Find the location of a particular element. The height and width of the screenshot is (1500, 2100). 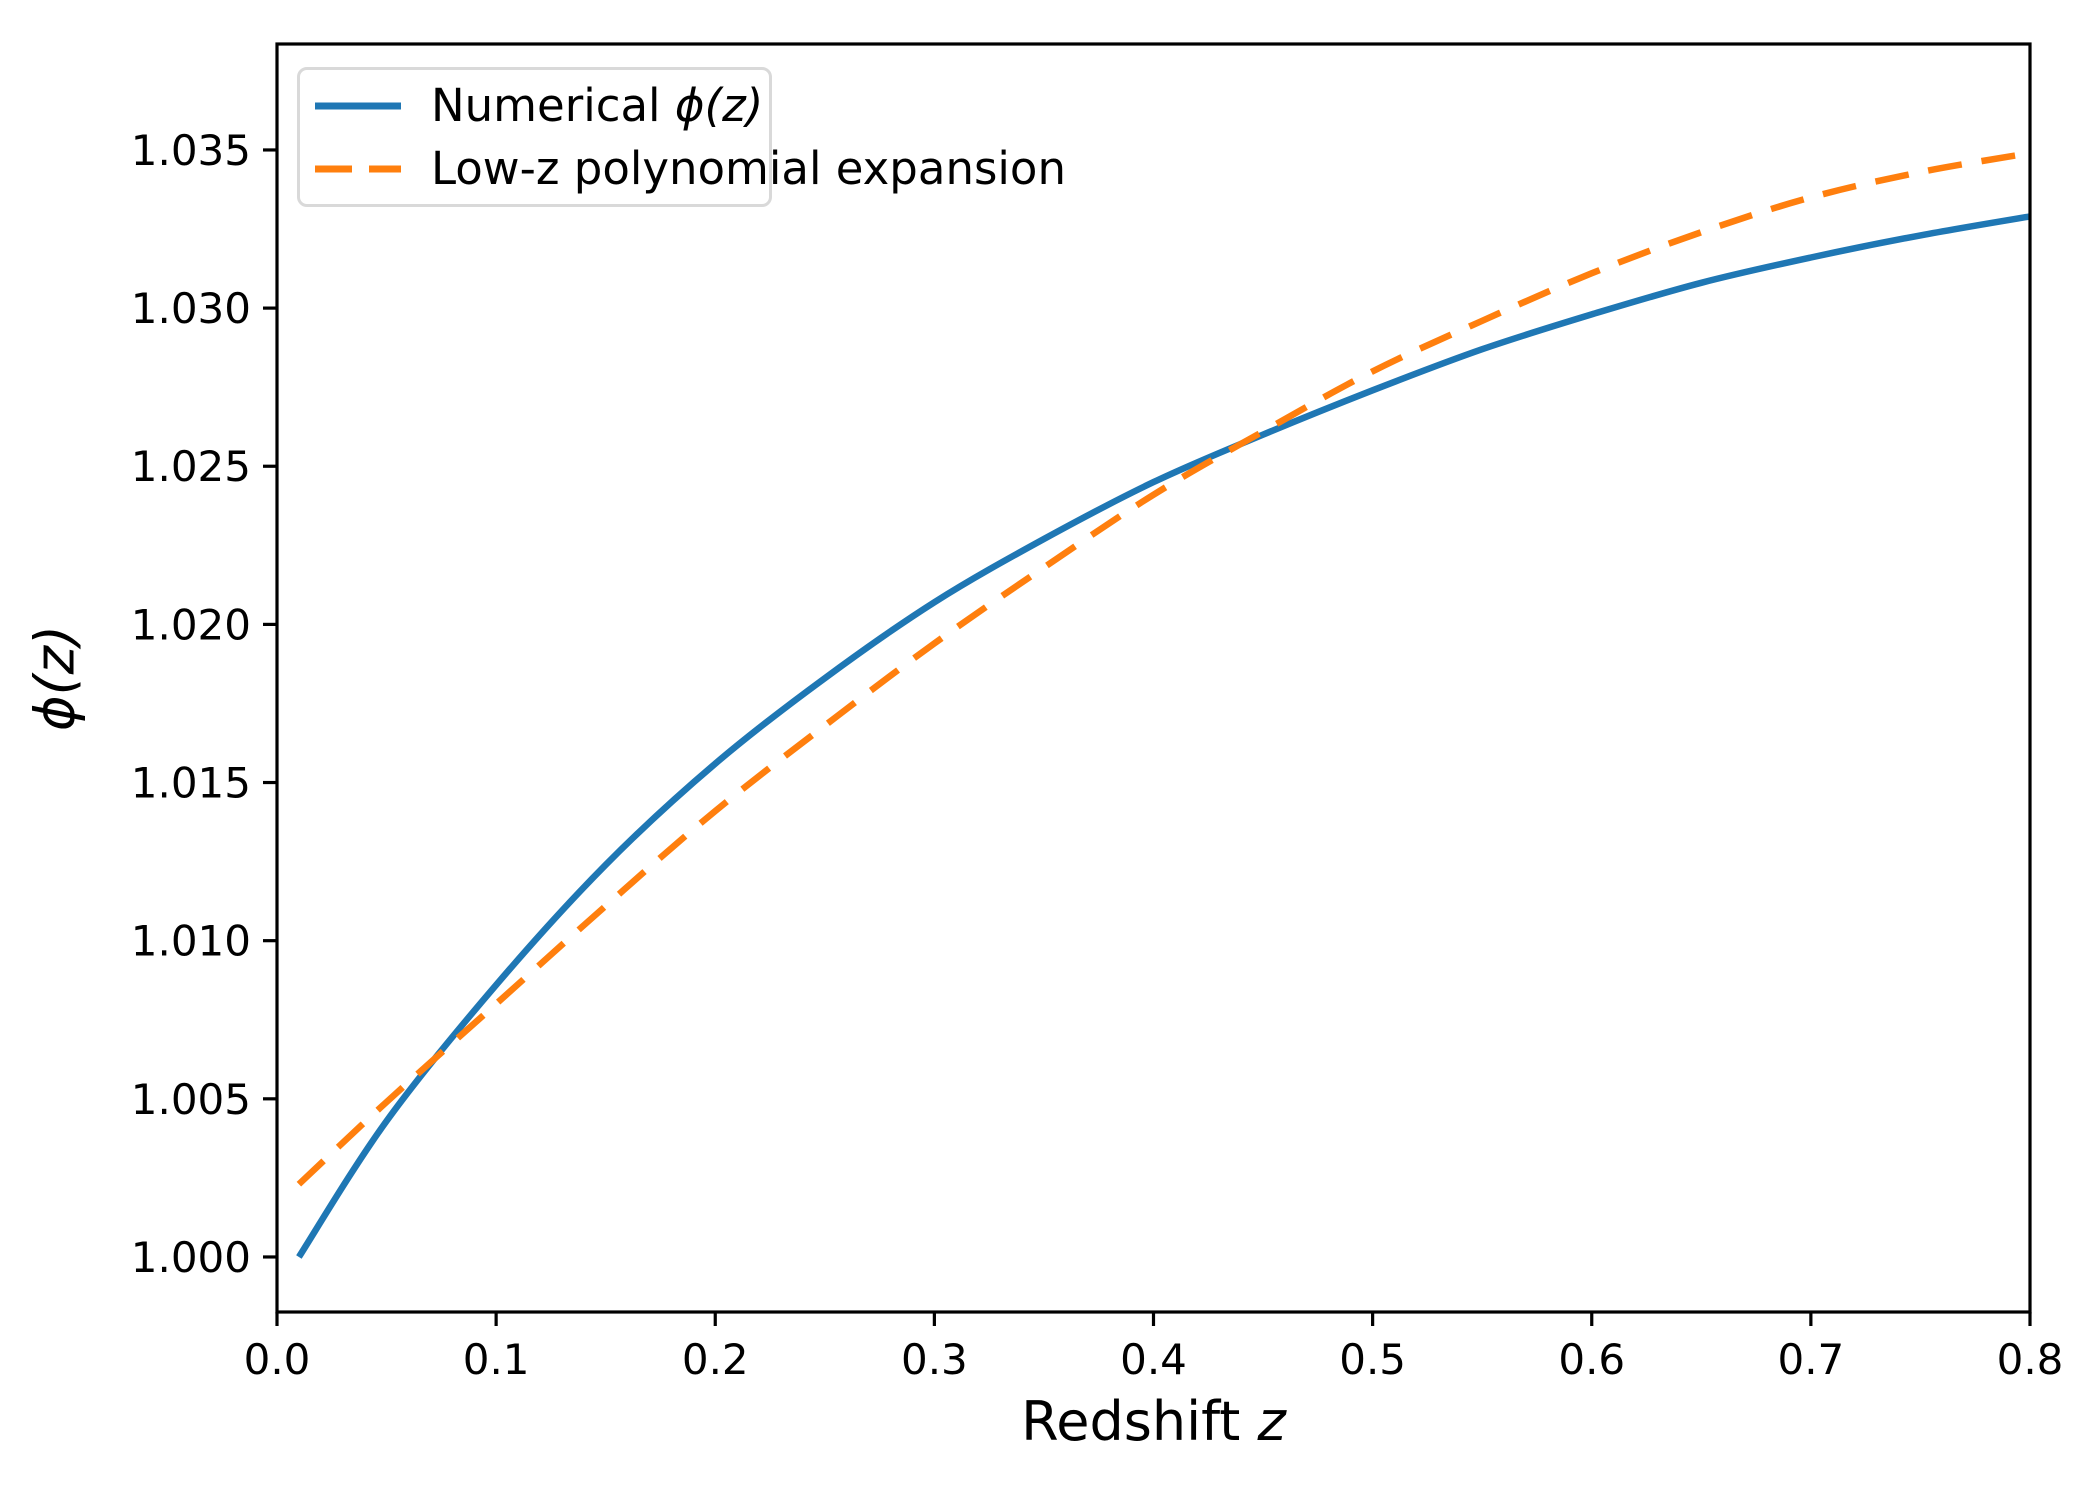

y-tick-label: 1.015 is located at coordinates (191, 783).